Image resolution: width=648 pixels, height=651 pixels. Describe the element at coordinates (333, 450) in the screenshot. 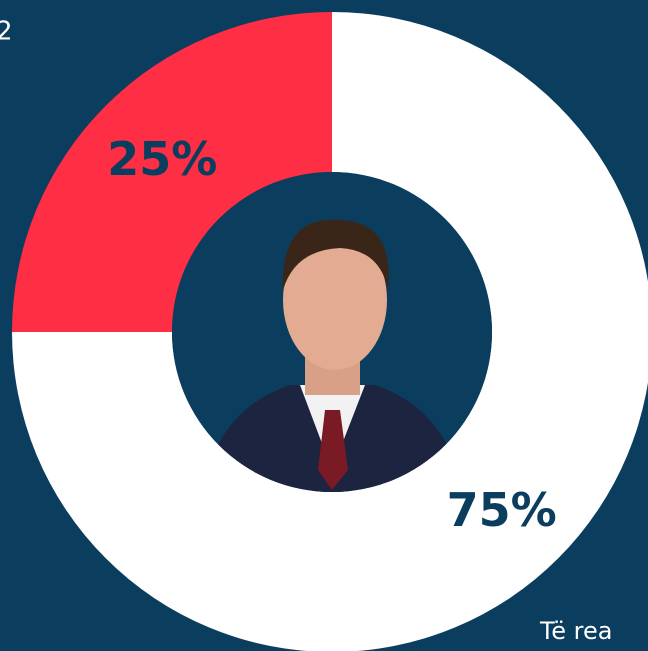

I see `tie` at that location.